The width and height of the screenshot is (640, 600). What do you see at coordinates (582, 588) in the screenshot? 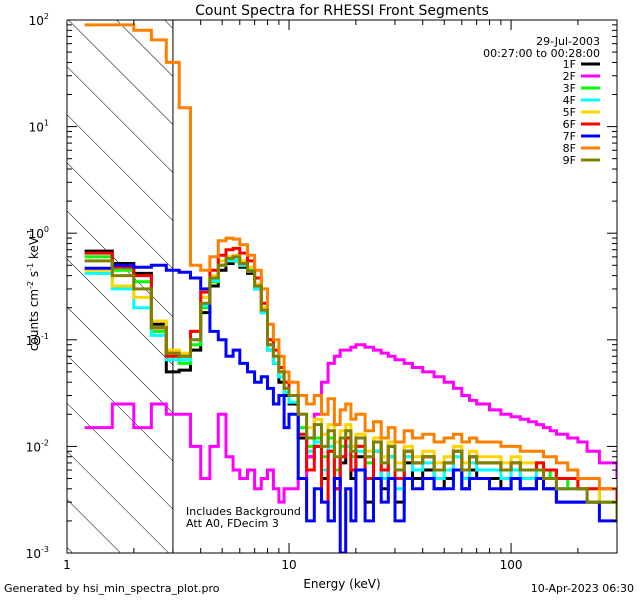
I see `timestamp-label: 10-Apr-2023 06:30` at bounding box center [582, 588].